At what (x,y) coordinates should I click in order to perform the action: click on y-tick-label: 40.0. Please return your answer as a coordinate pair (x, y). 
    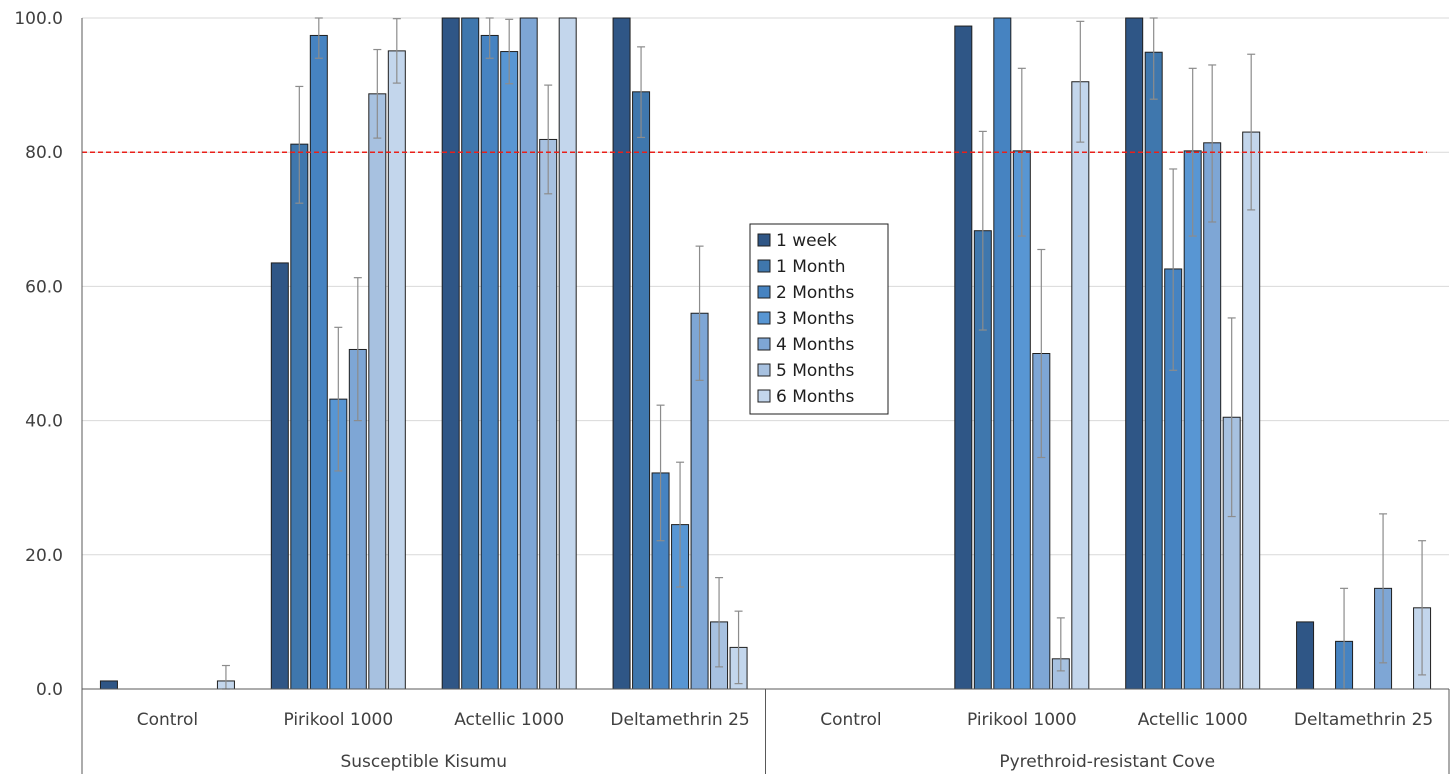
    Looking at the image, I should click on (44, 422).